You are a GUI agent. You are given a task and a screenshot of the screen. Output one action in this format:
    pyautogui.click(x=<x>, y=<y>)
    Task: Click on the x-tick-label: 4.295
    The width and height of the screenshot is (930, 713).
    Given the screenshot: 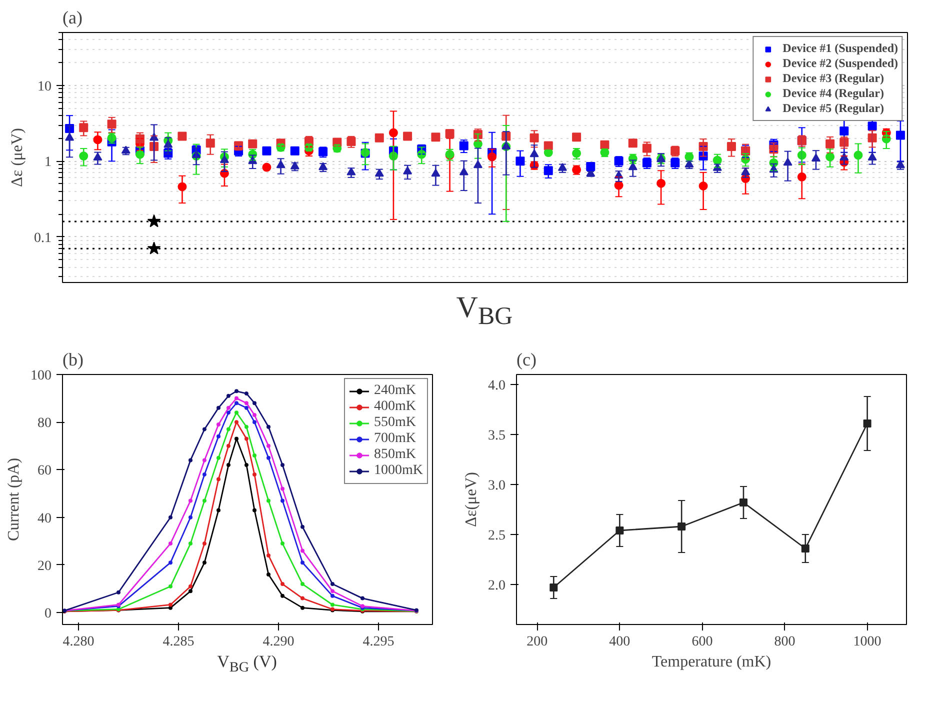 What is the action you would take?
    pyautogui.click(x=378, y=642)
    